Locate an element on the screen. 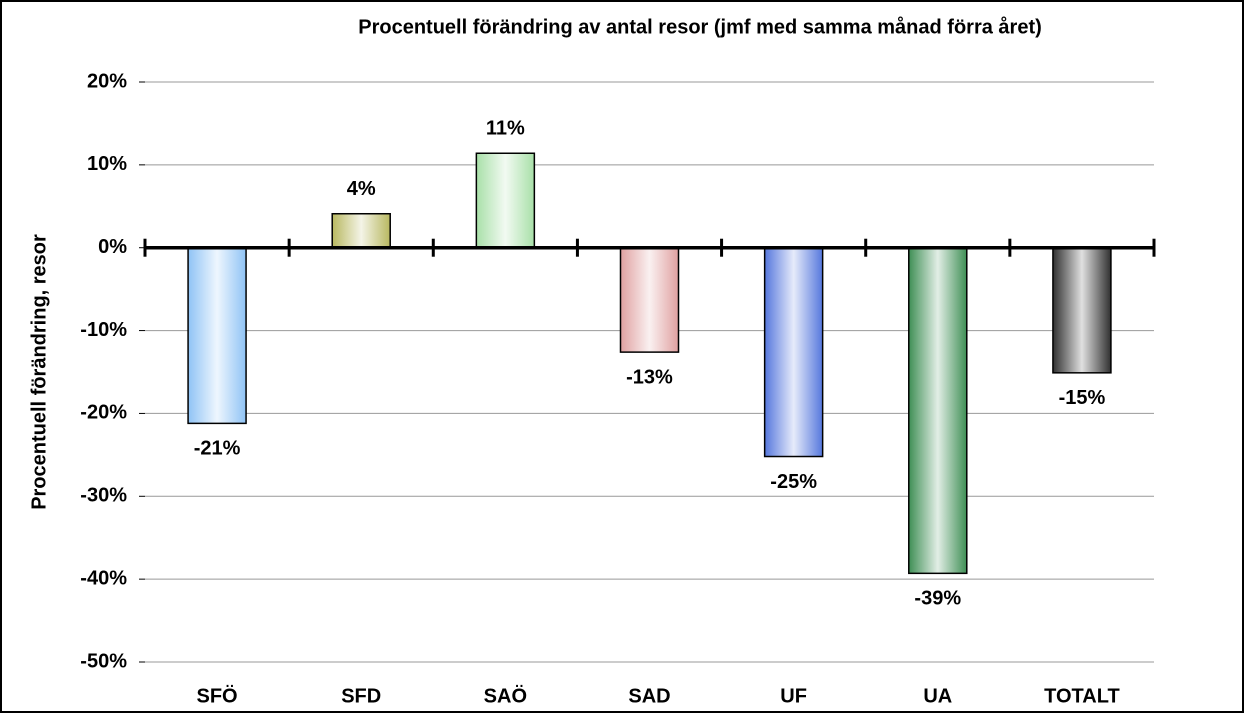 The image size is (1244, 713). x-tick-label: SAD is located at coordinates (649, 696).